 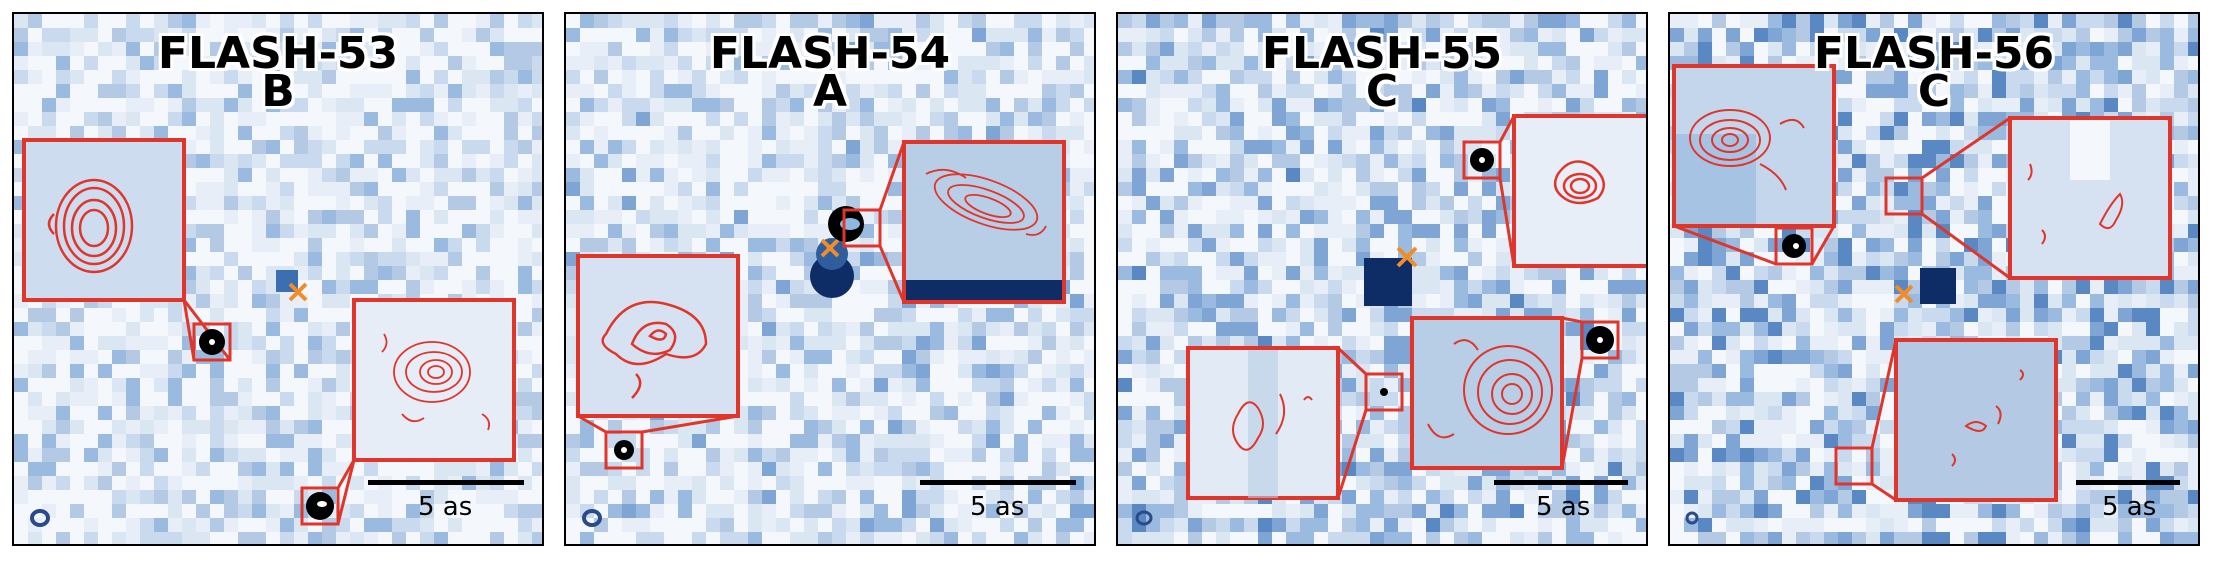 I want to click on panel-code: B, so click(x=278, y=91).